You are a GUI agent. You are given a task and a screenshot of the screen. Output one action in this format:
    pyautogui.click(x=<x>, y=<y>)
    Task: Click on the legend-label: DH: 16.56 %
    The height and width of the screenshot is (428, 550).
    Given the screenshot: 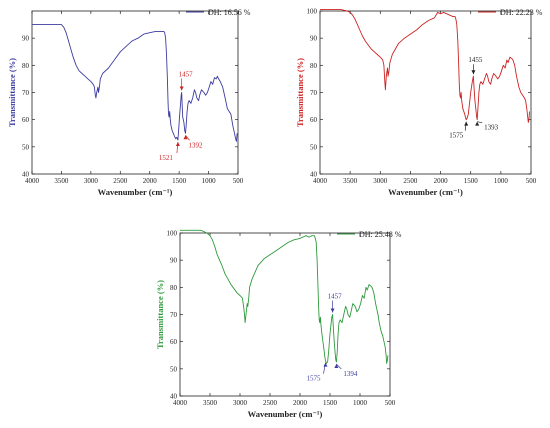 What is the action you would take?
    pyautogui.click(x=229, y=12)
    